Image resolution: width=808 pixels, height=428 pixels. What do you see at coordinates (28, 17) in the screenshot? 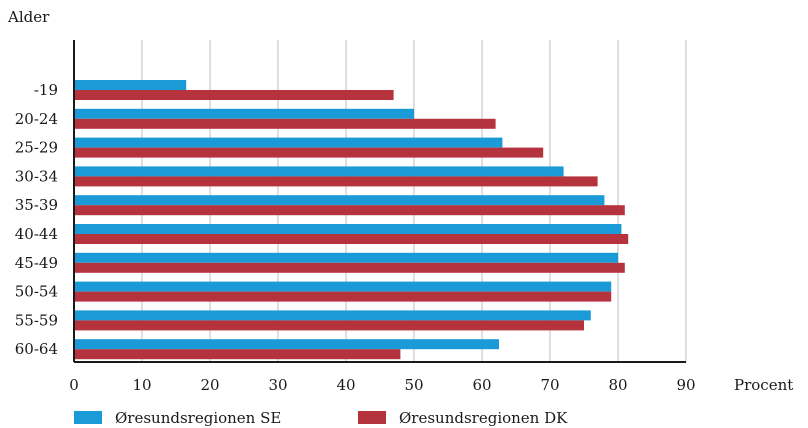
I see `y-axis-title: Alder` at bounding box center [28, 17].